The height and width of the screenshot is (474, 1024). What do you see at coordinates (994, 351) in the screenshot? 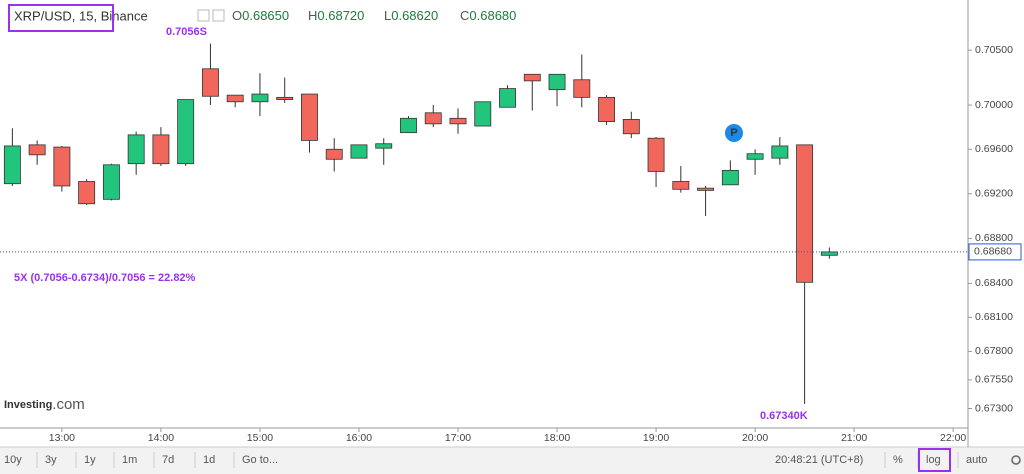
I see `y-tick-label: 0.67800` at bounding box center [994, 351].